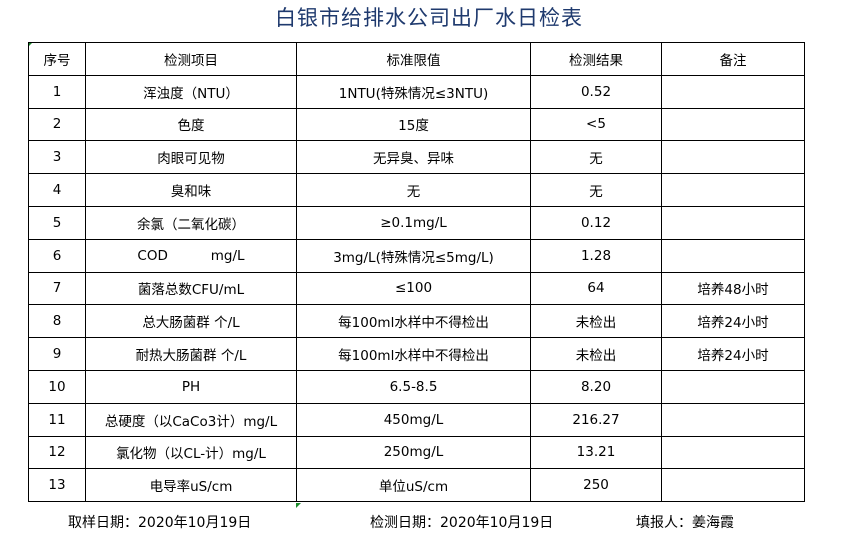  I want to click on header-limit: 标准限值, so click(413, 59).